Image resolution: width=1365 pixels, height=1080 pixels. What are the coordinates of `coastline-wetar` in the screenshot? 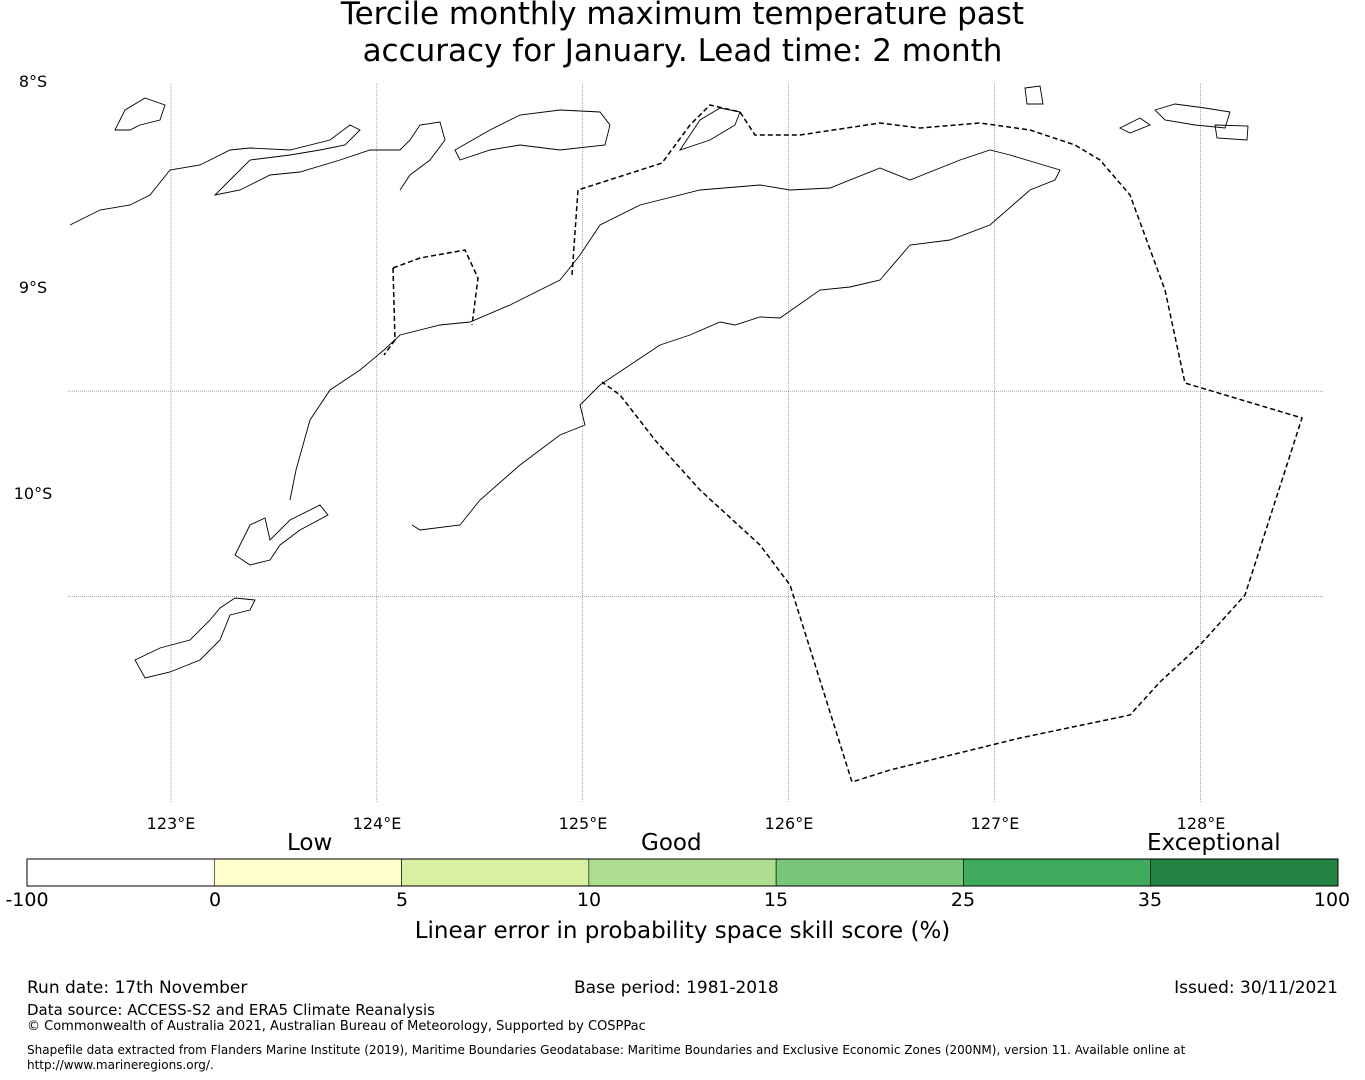 It's located at (709, 129).